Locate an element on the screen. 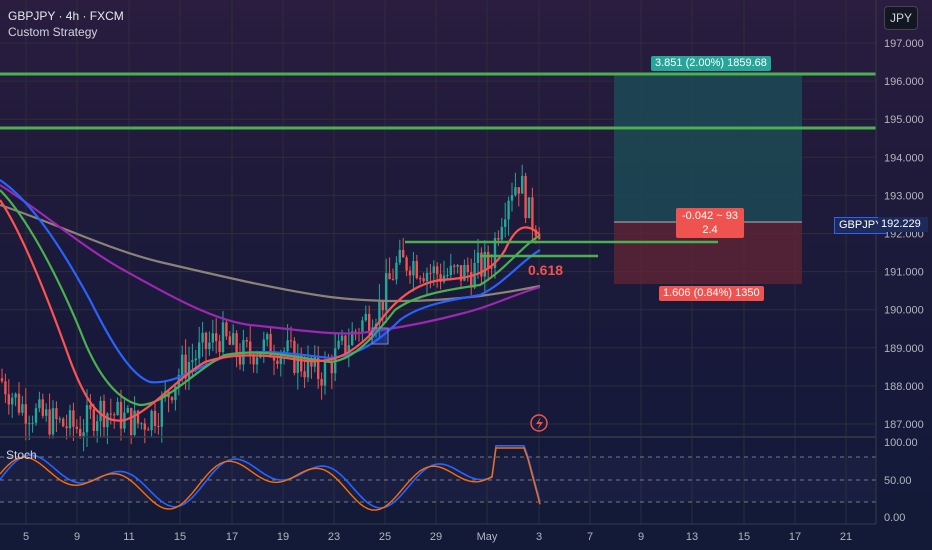 This screenshot has height=550, width=932. lightning-icon-glyph is located at coordinates (539, 423).